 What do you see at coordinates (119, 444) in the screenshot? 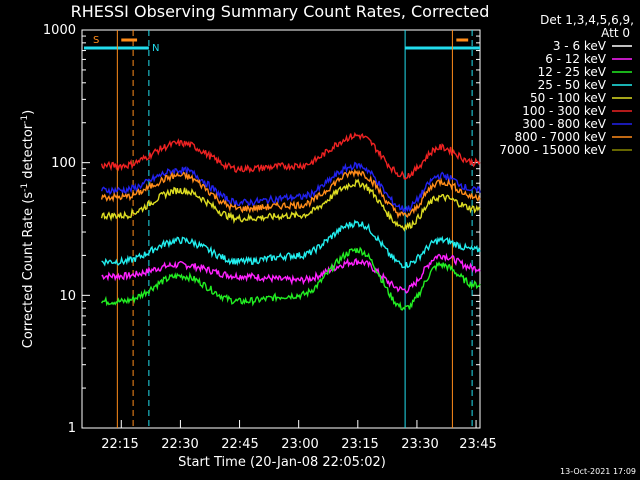
I see `x-tick-label-2215: 22:15` at bounding box center [119, 444].